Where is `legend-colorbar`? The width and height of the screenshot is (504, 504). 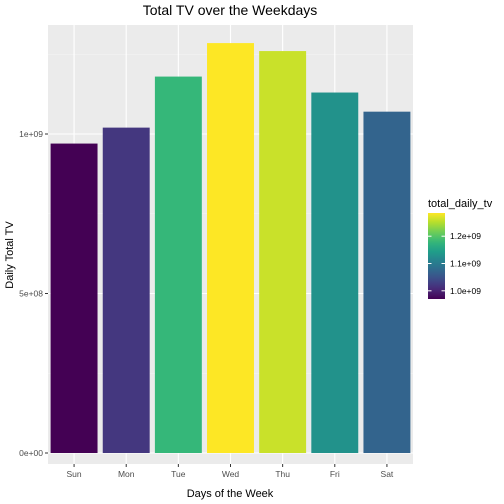 legend-colorbar is located at coordinates (436, 256).